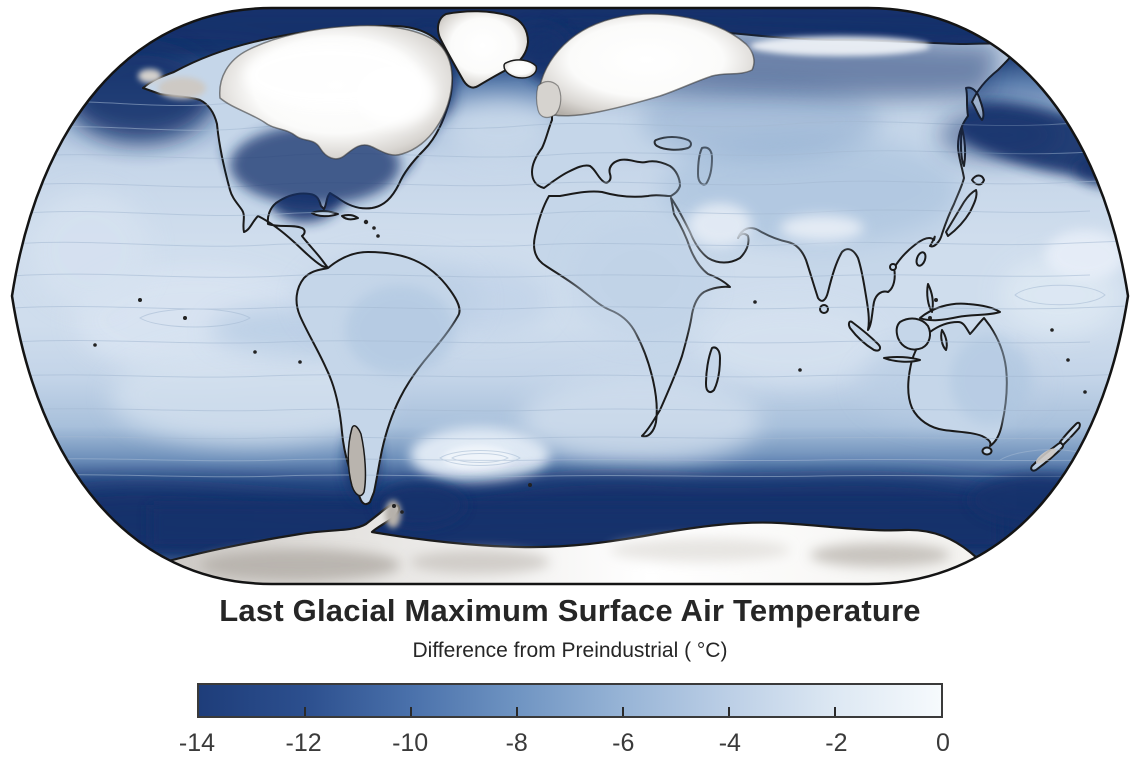 This screenshot has width=1140, height=774. I want to click on british-ice-lobe, so click(548, 99).